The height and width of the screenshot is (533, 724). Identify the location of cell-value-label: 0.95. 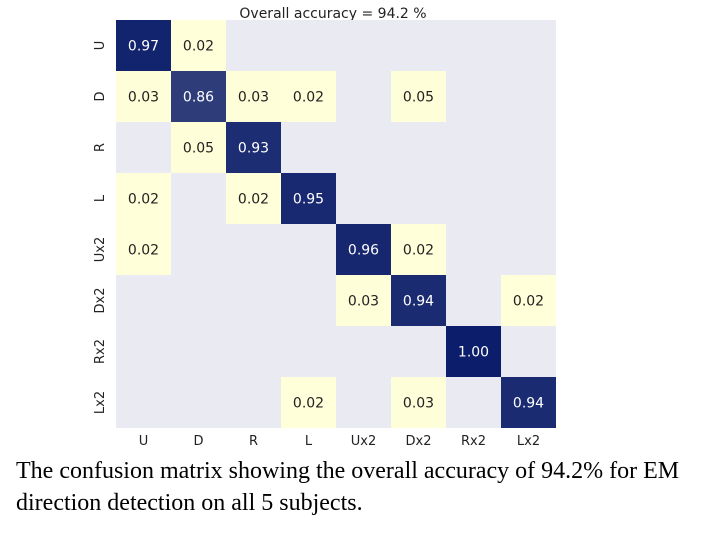
(308, 200).